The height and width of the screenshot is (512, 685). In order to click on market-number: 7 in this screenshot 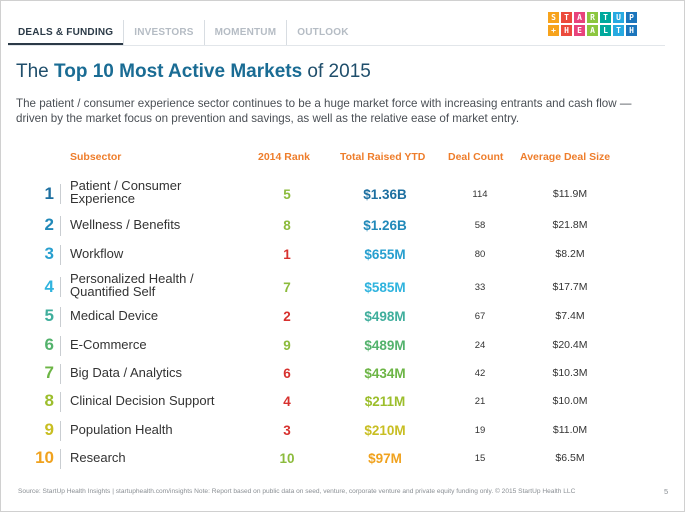, I will do `click(49, 372)`.